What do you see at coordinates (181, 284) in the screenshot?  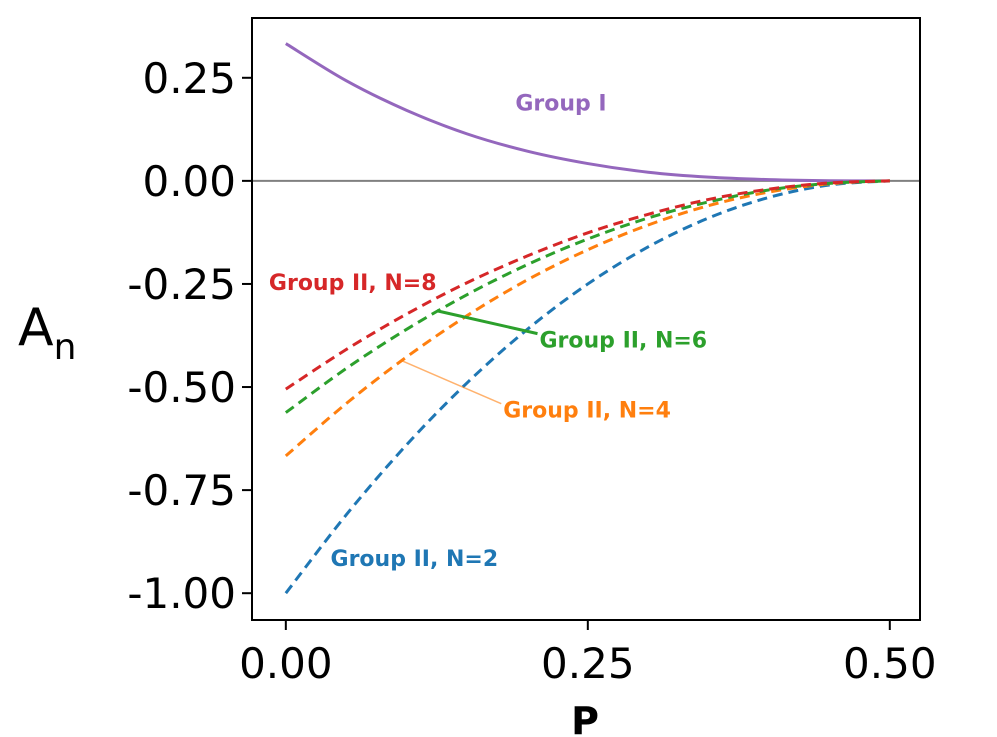 I see `y-tick-label: -0.25` at bounding box center [181, 284].